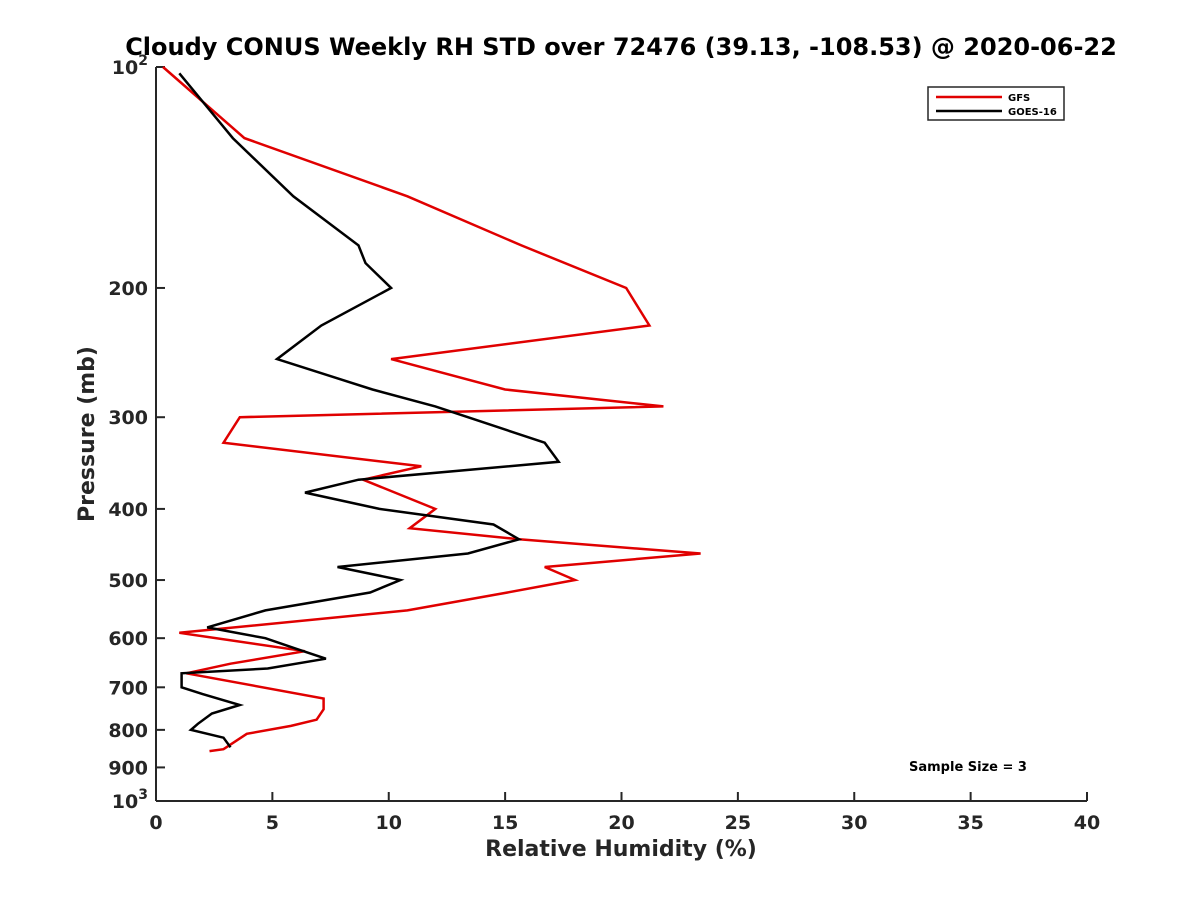 The image size is (1200, 900). What do you see at coordinates (389, 823) in the screenshot?
I see `x-tick-label: 10` at bounding box center [389, 823].